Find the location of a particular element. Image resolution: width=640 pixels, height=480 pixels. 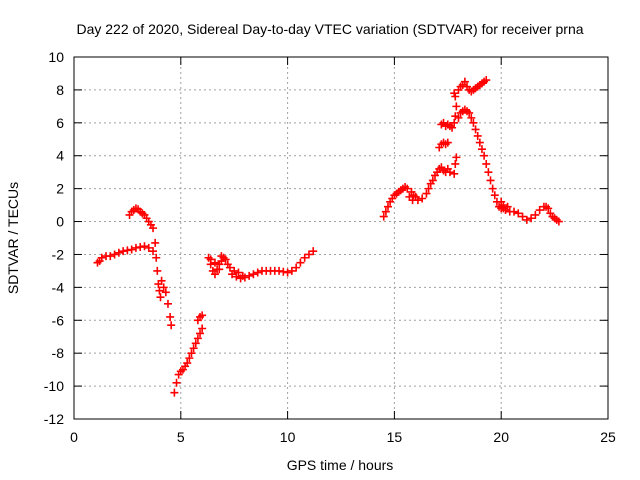

y-tick-label: -10 is located at coordinates (54, 386).